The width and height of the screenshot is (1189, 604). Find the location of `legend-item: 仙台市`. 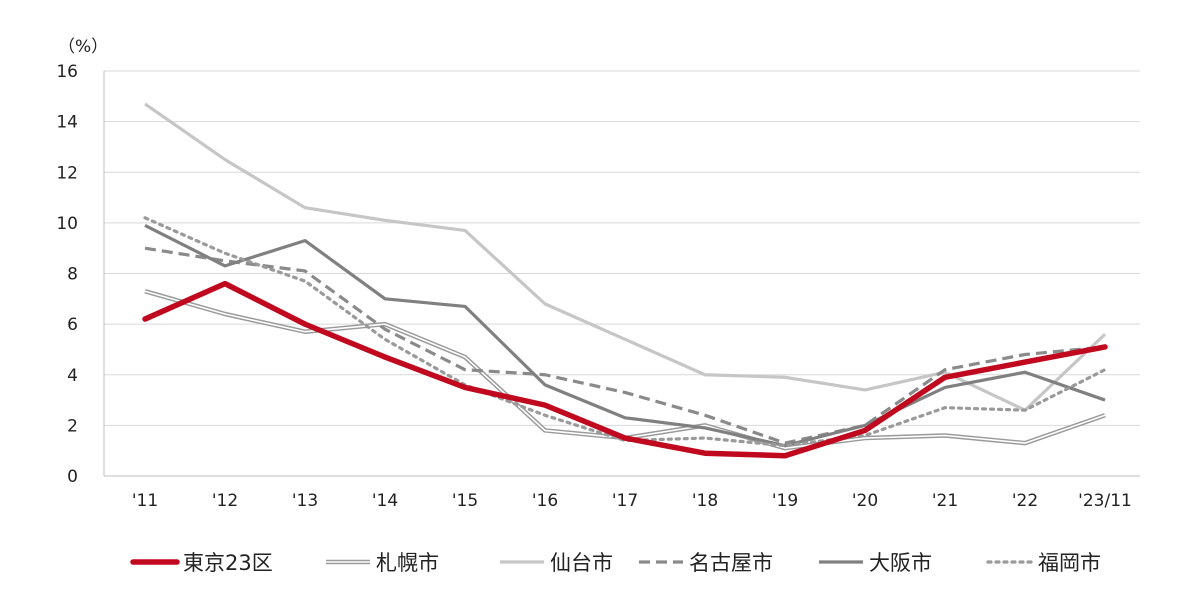

legend-item: 仙台市 is located at coordinates (556, 563).